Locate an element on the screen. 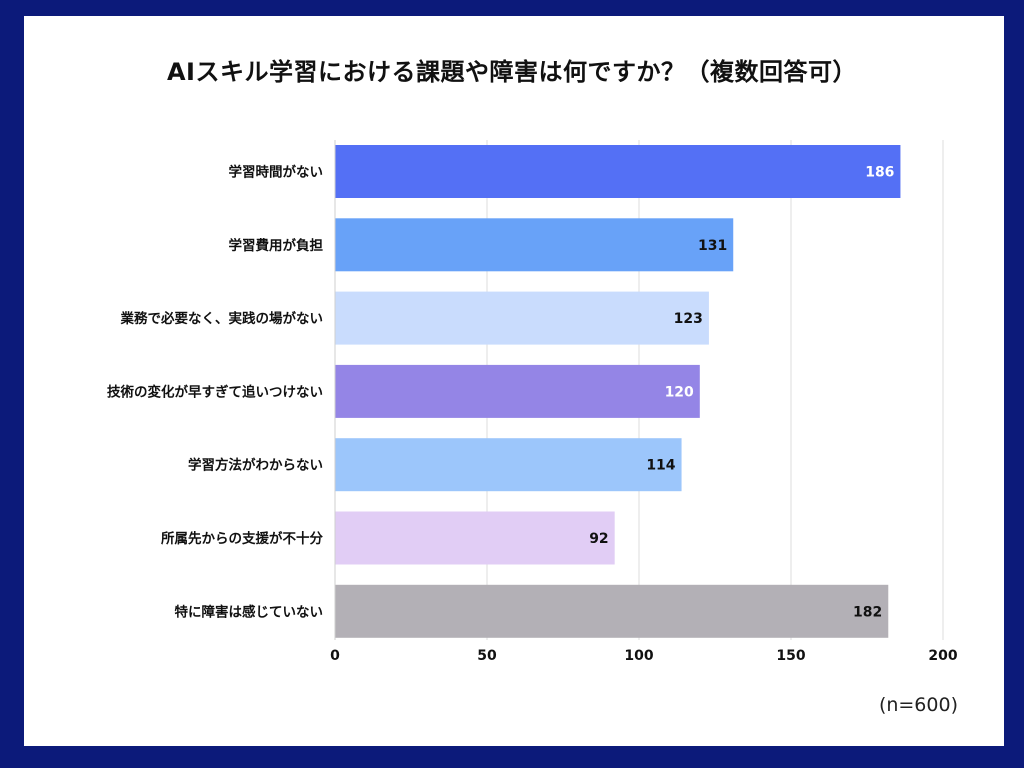  value-label: 123 is located at coordinates (688, 319).